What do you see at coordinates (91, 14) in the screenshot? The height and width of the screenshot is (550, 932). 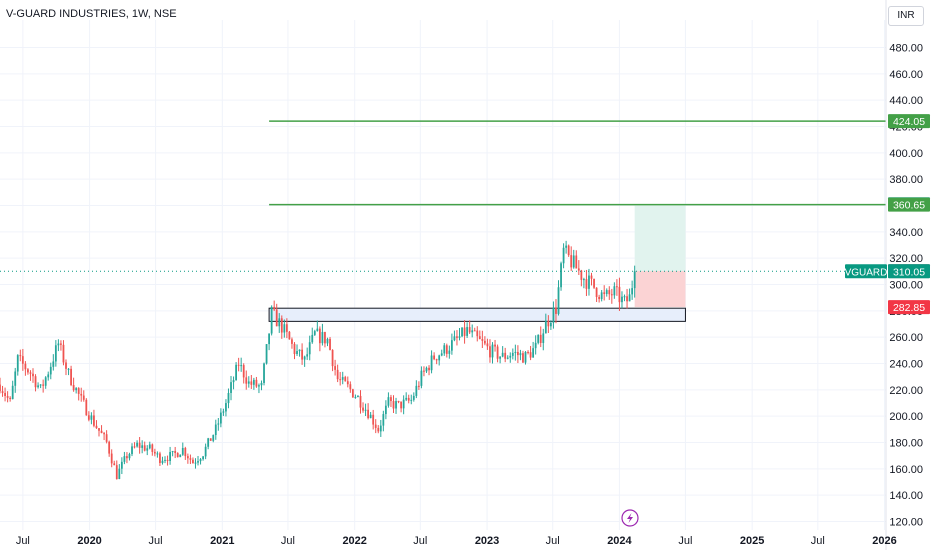 I see `chart-title: V-GUARD INDUSTRIES, 1W, NSE` at bounding box center [91, 14].